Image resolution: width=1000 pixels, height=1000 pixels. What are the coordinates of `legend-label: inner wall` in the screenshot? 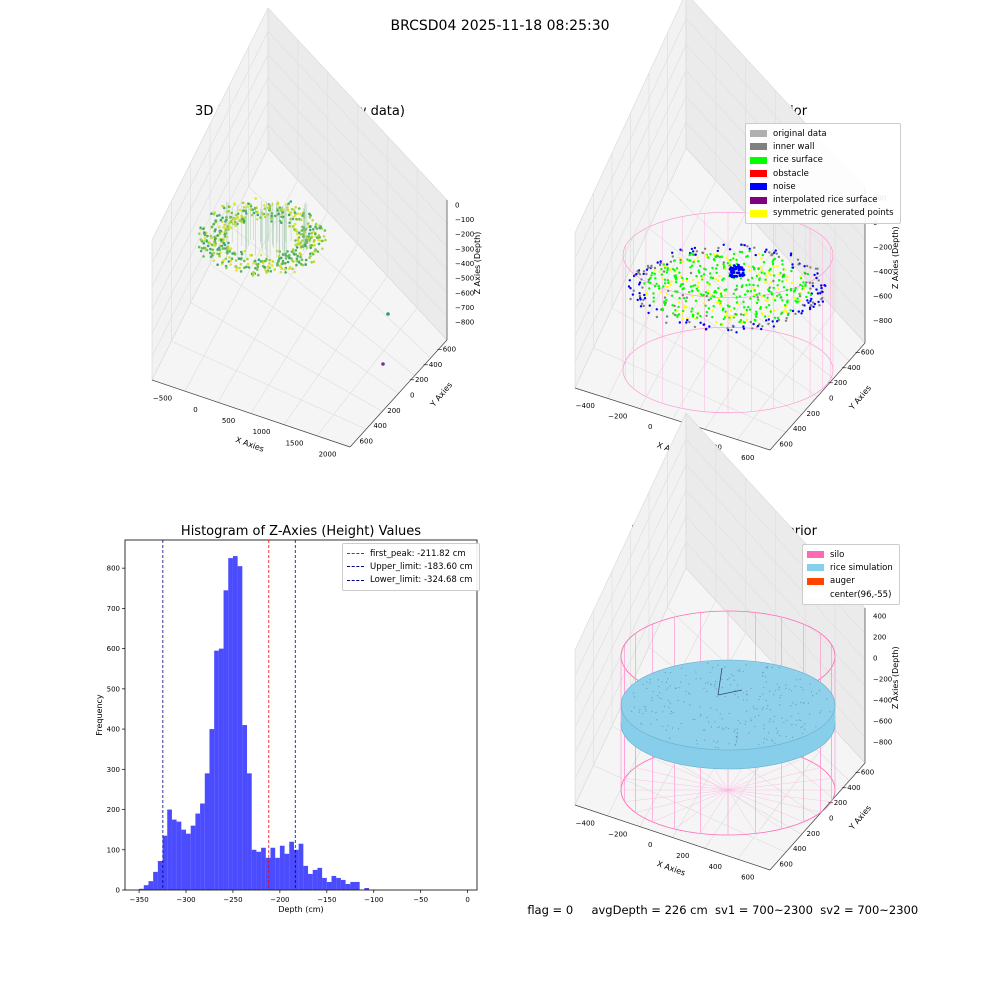 It's located at (794, 146).